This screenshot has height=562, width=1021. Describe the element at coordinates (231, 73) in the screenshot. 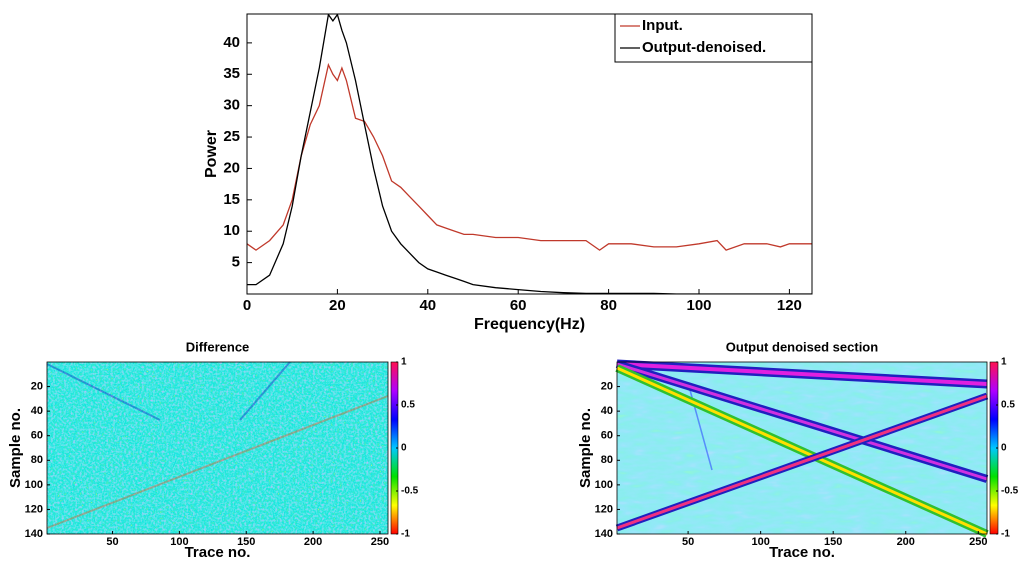

I see `y-tick-label: 35` at that location.